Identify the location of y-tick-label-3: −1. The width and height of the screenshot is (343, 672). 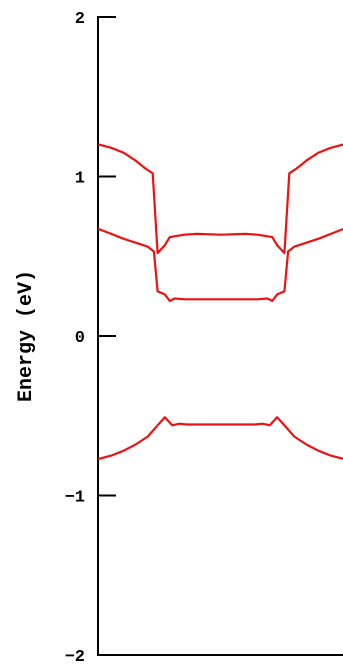
(75, 498).